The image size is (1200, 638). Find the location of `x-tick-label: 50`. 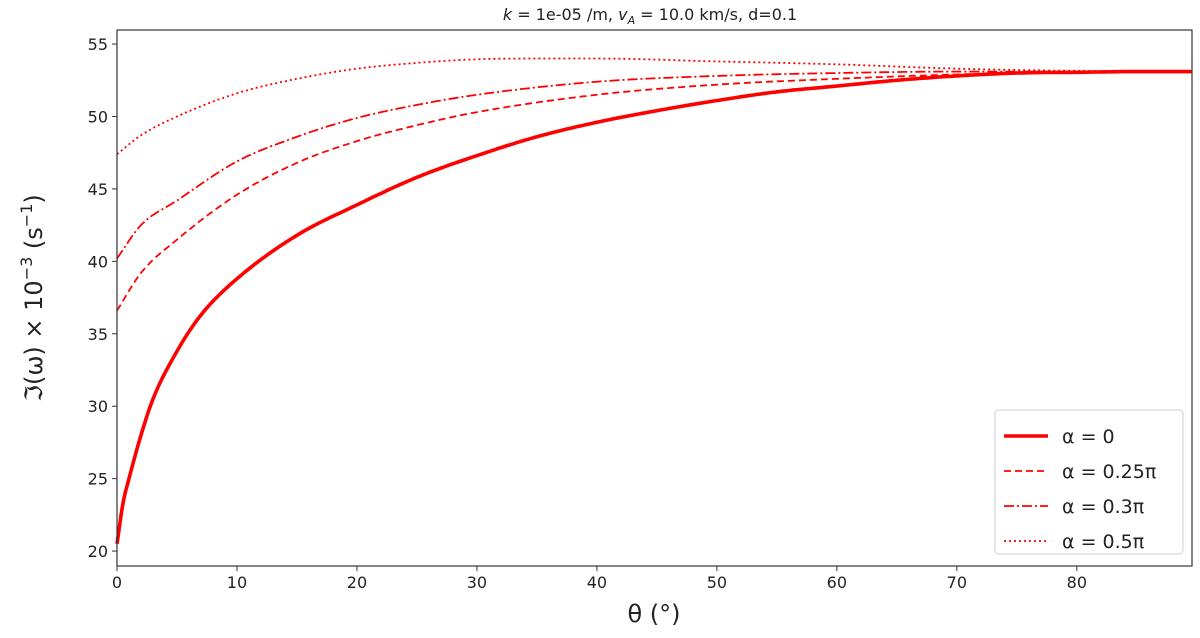

x-tick-label: 50 is located at coordinates (717, 582).